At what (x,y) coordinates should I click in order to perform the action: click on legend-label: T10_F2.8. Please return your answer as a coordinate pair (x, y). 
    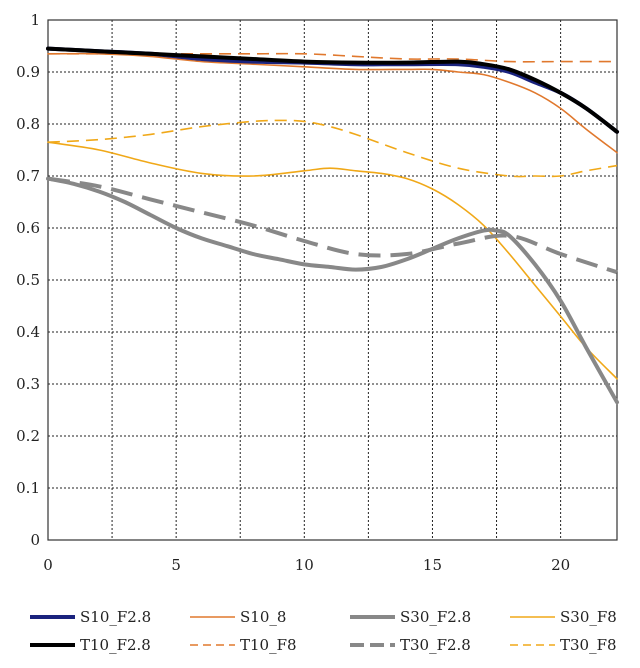
    Looking at the image, I should click on (115, 645).